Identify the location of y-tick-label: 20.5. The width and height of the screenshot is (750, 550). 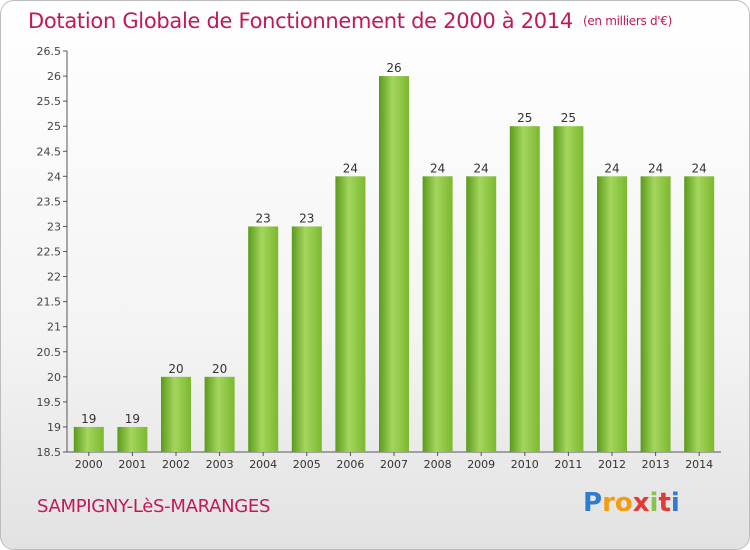
(49, 352).